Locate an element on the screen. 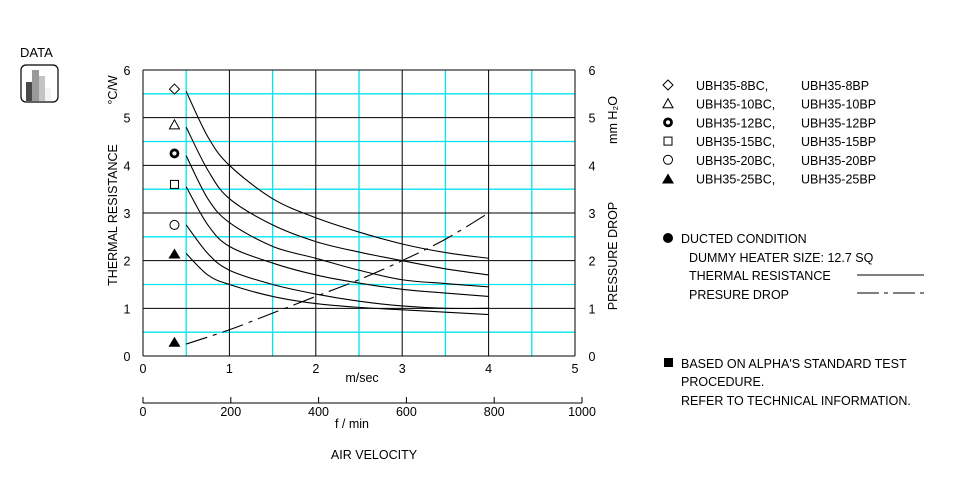 Image resolution: width=970 pixels, height=487 pixels. x-tick-label: 2 is located at coordinates (315, 369).